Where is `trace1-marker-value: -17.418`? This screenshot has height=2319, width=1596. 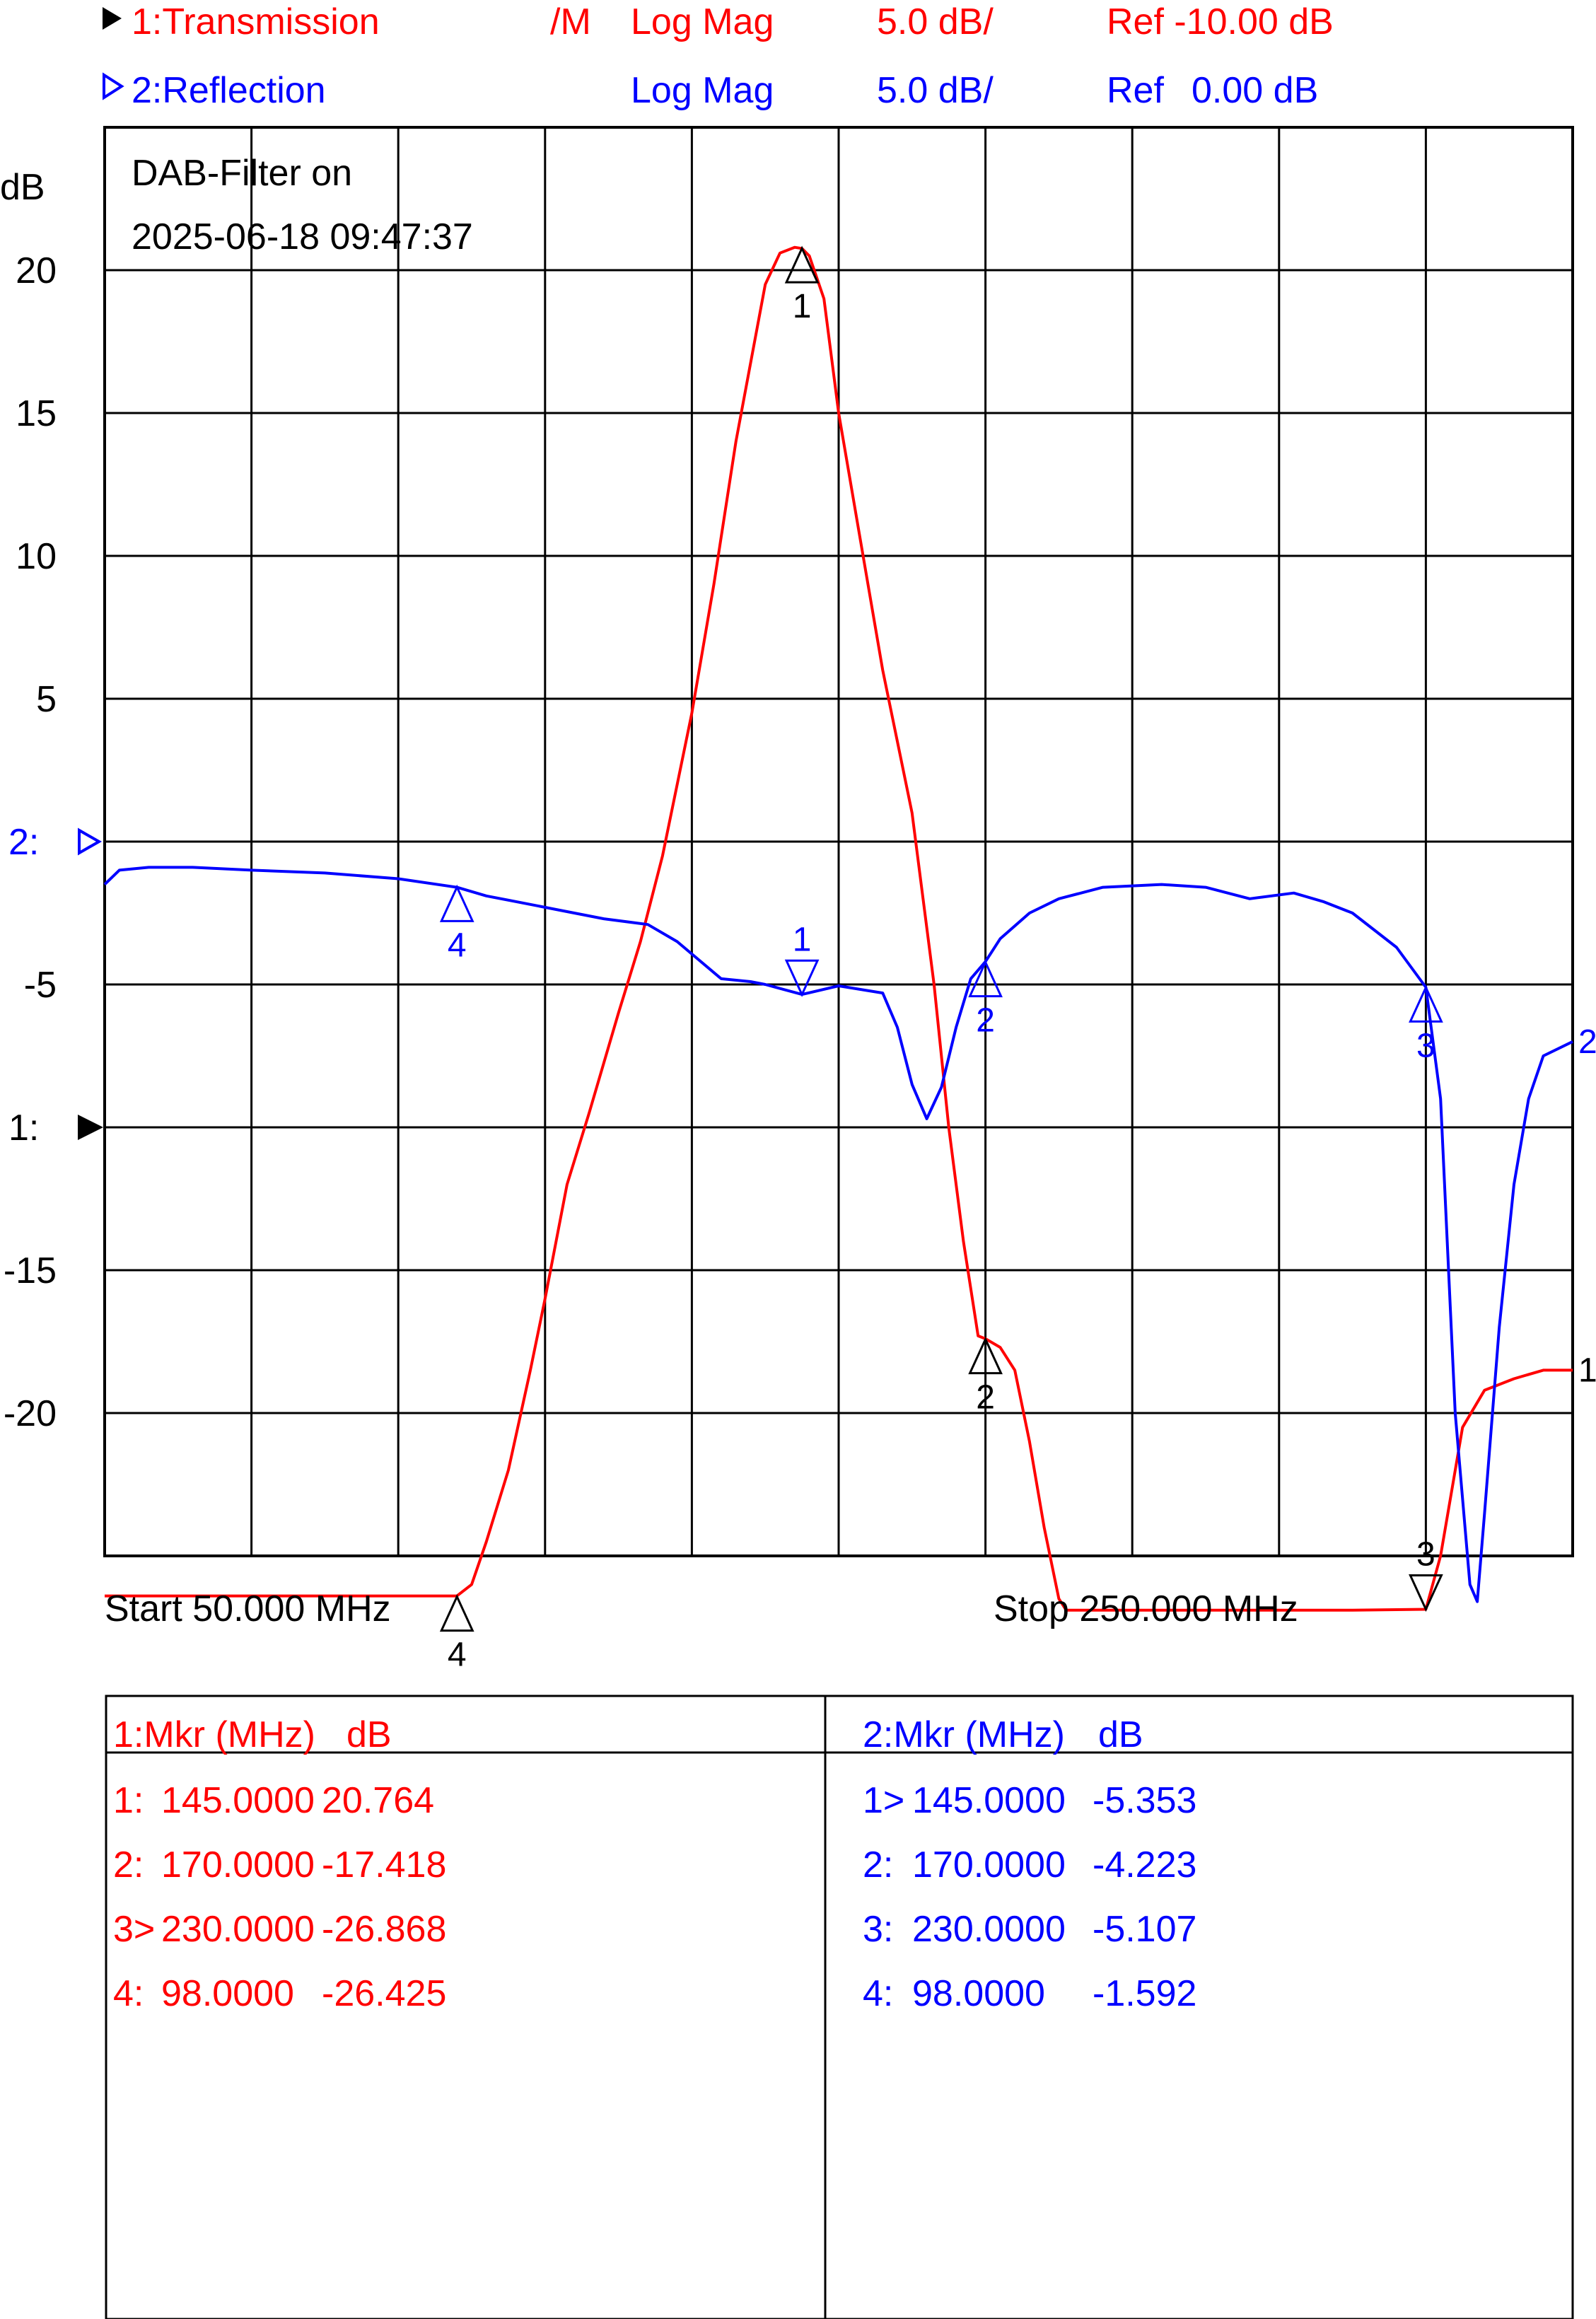
trace1-marker-value: -17.418 is located at coordinates (384, 1864).